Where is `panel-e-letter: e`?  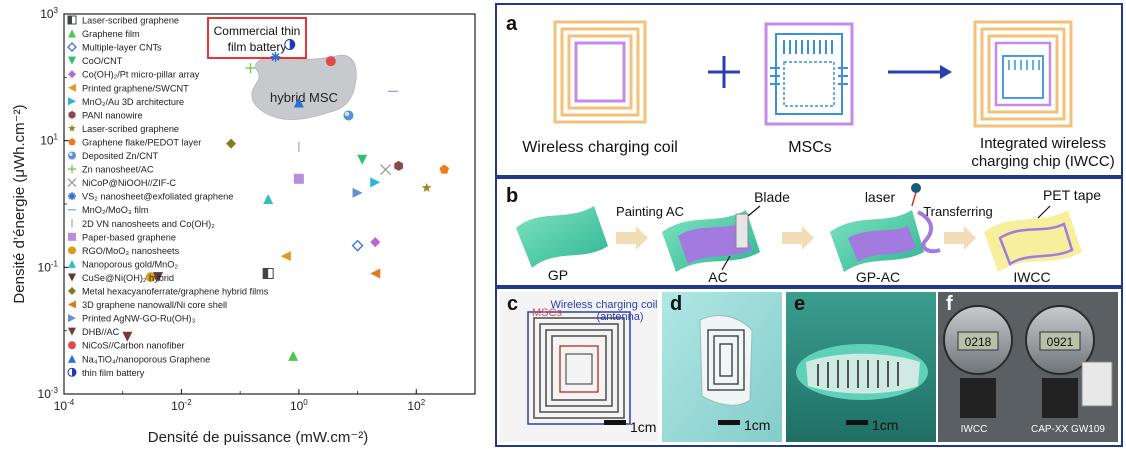 panel-e-letter: e is located at coordinates (799, 304).